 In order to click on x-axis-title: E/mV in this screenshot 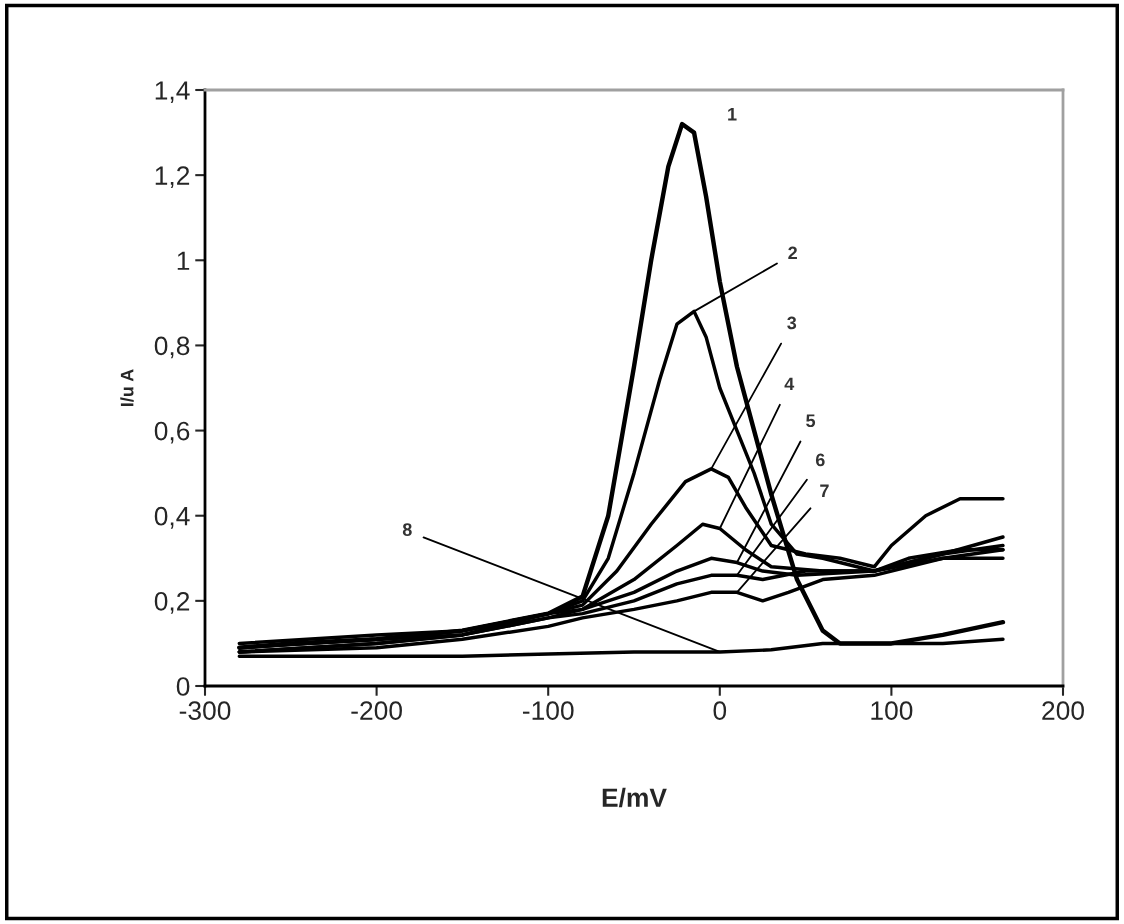, I will do `click(634, 797)`.